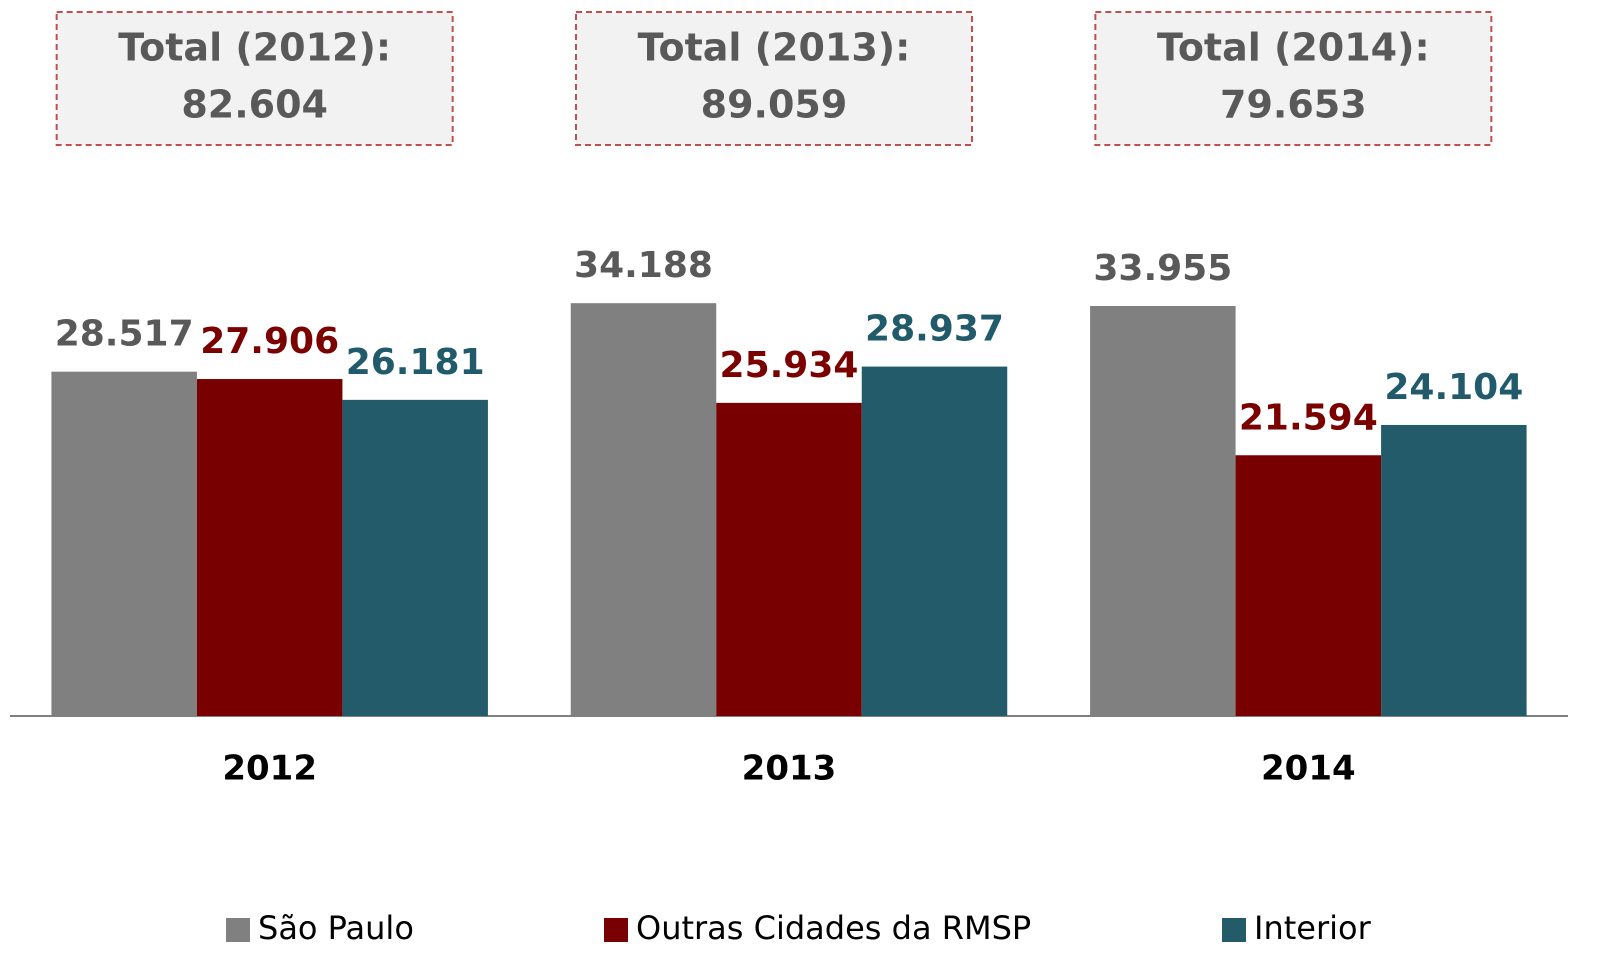 This screenshot has height=976, width=1613. What do you see at coordinates (1313, 928) in the screenshot?
I see `legend-label: Interior` at bounding box center [1313, 928].